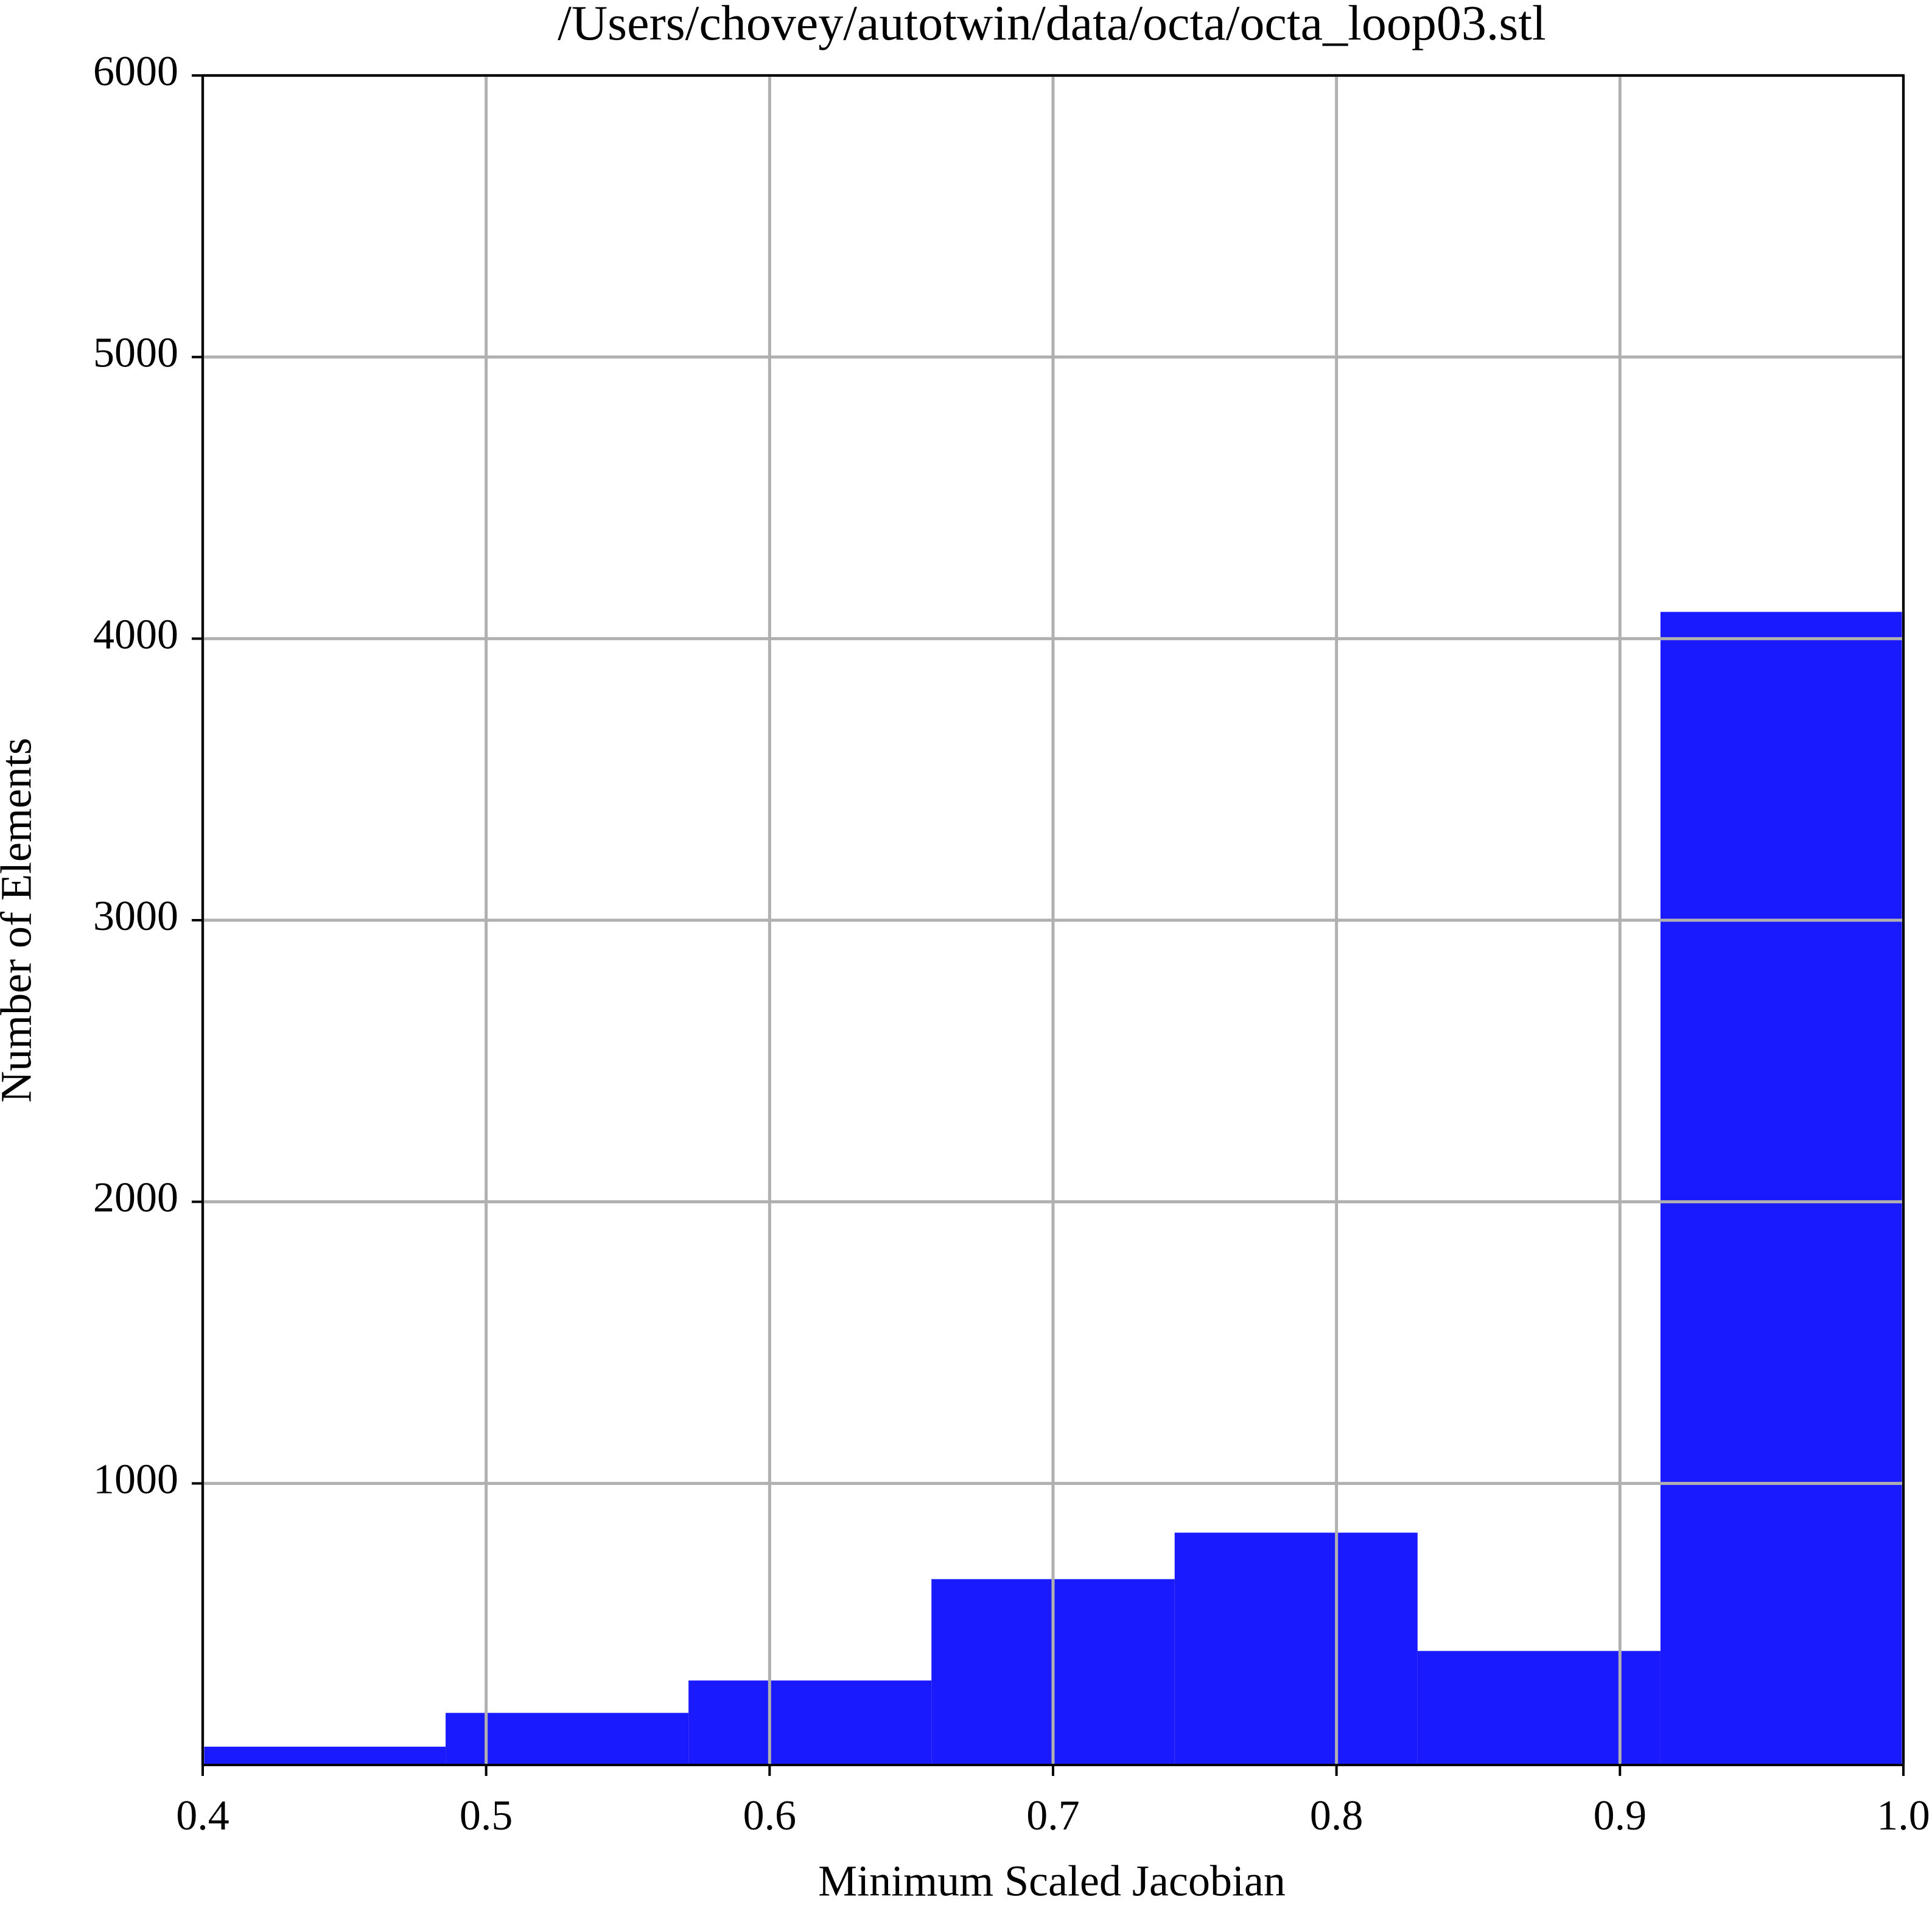 The image size is (1932, 1908). Describe the element at coordinates (135, 1480) in the screenshot. I see `y-tick-label: 1000` at that location.